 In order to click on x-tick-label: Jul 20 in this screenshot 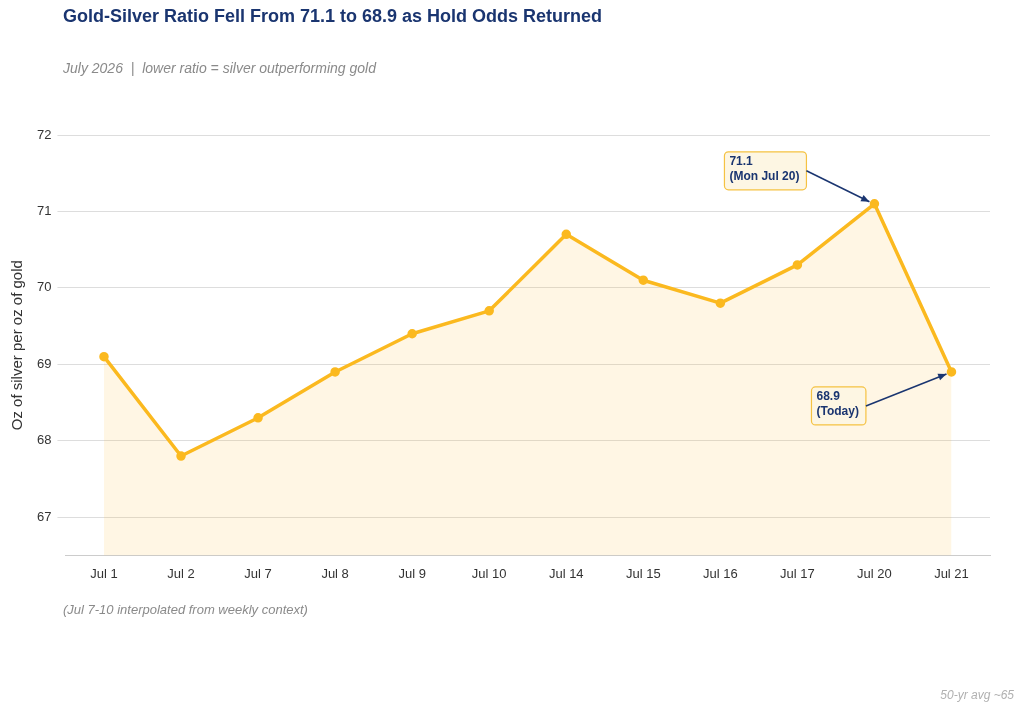, I will do `click(874, 573)`.